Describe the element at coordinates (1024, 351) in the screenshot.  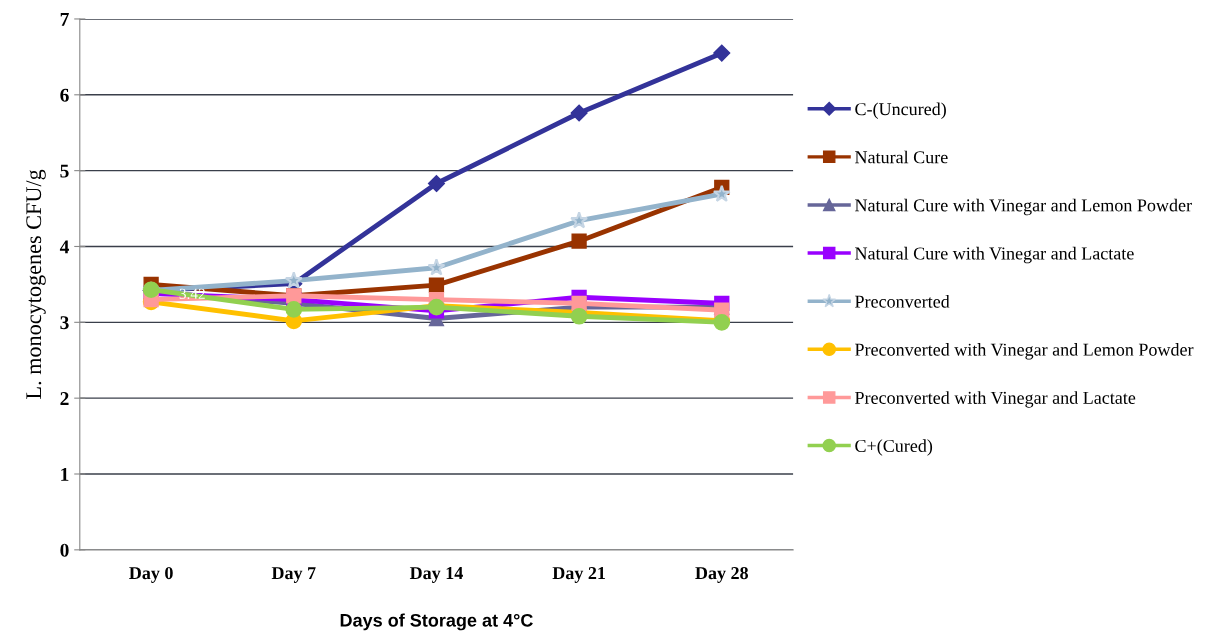
I see `legend-label: Preconverted with Vinegar and Lemon Powder` at that location.